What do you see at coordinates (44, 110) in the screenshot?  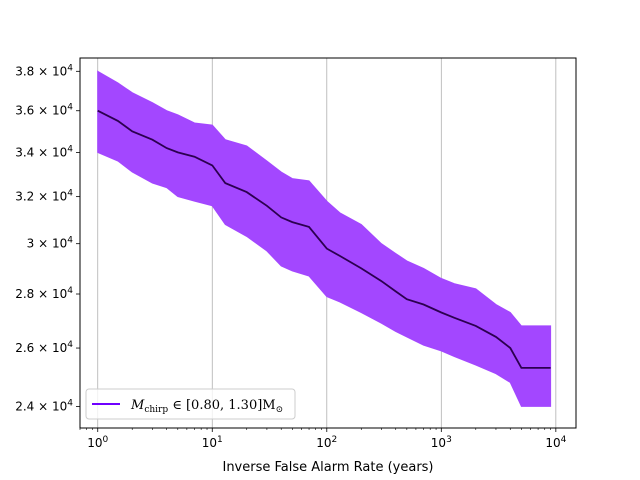 I see `y-tick-label: 3.6 × 104` at bounding box center [44, 110].